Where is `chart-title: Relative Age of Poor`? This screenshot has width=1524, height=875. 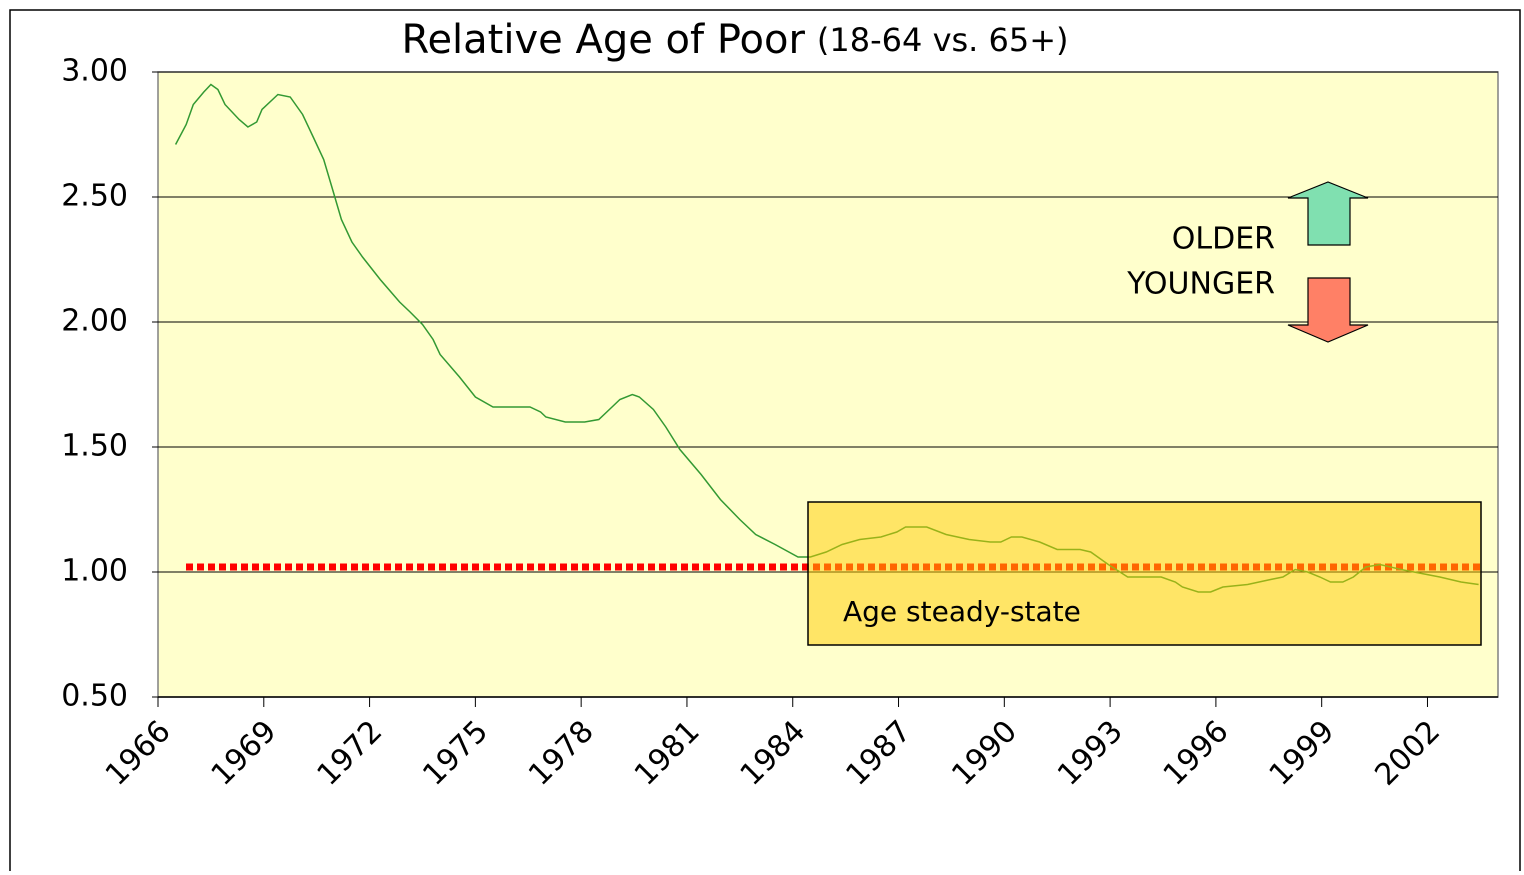 chart-title: Relative Age of Poor is located at coordinates (603, 40).